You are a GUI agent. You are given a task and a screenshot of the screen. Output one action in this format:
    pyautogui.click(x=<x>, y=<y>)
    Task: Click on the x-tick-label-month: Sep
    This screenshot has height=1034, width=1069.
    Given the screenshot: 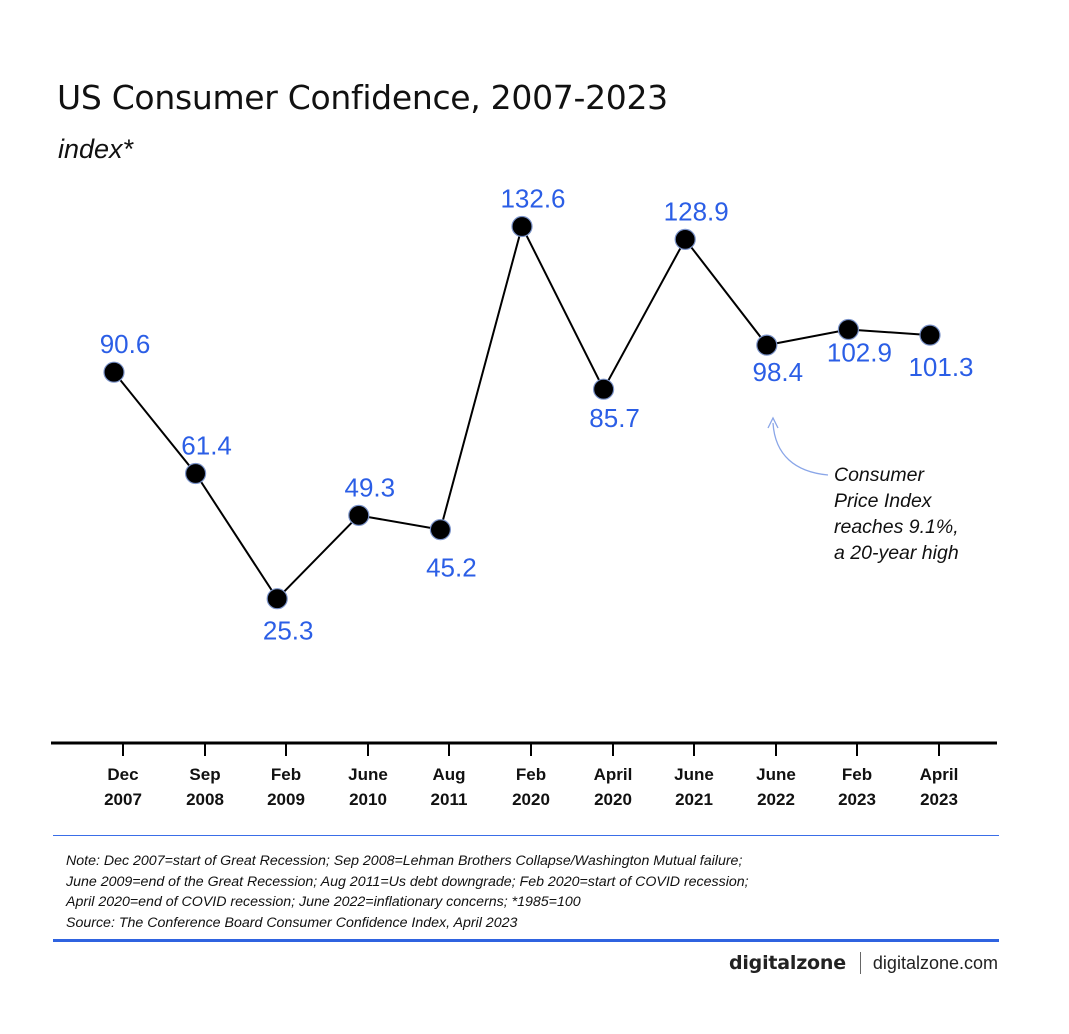 What is the action you would take?
    pyautogui.click(x=204, y=774)
    